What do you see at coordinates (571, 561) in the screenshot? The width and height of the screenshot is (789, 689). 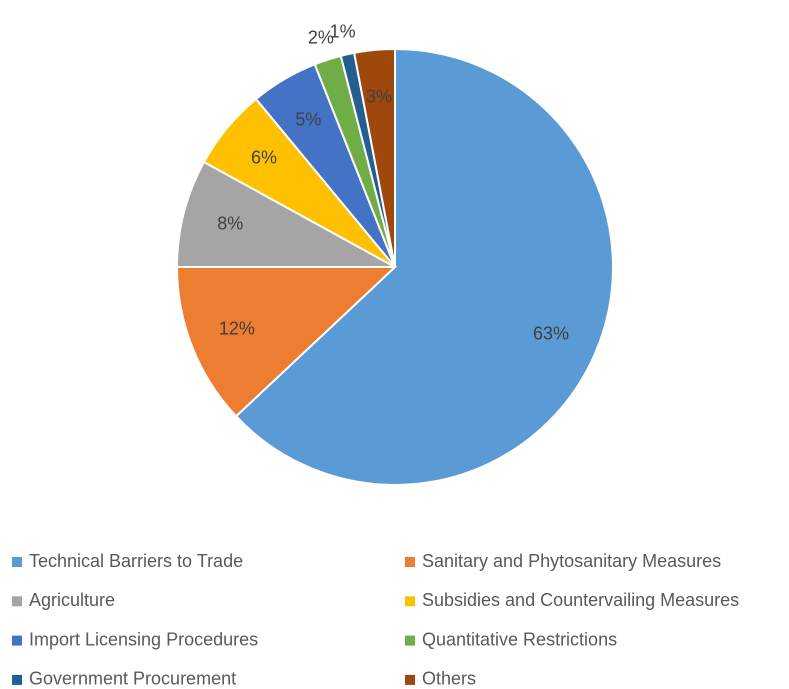 I see `legend-label: Sanitary and Phytosanitary Measures` at bounding box center [571, 561].